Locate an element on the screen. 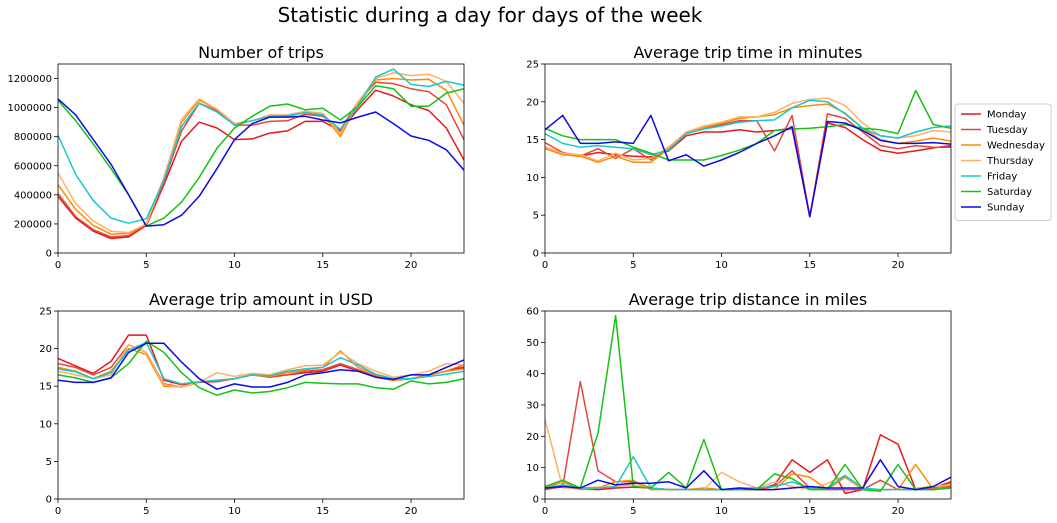  legend-item-friday: Friday is located at coordinates (989, 177).